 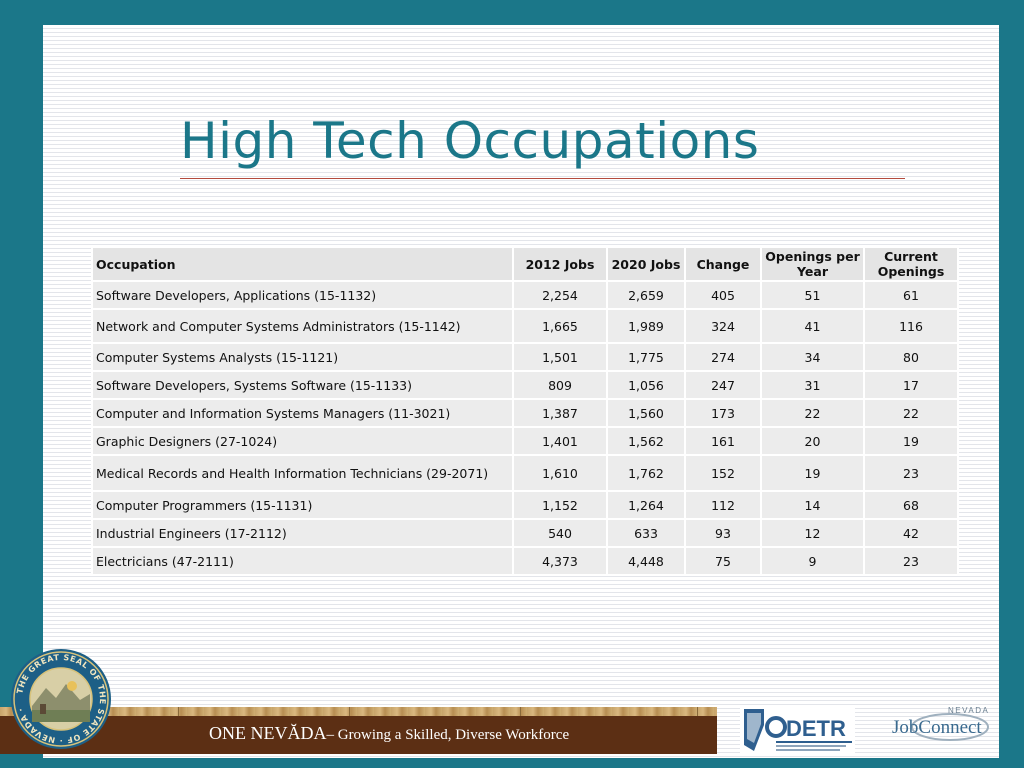 What do you see at coordinates (968, 710) in the screenshot?
I see `svg-text: NEVADA` at bounding box center [968, 710].